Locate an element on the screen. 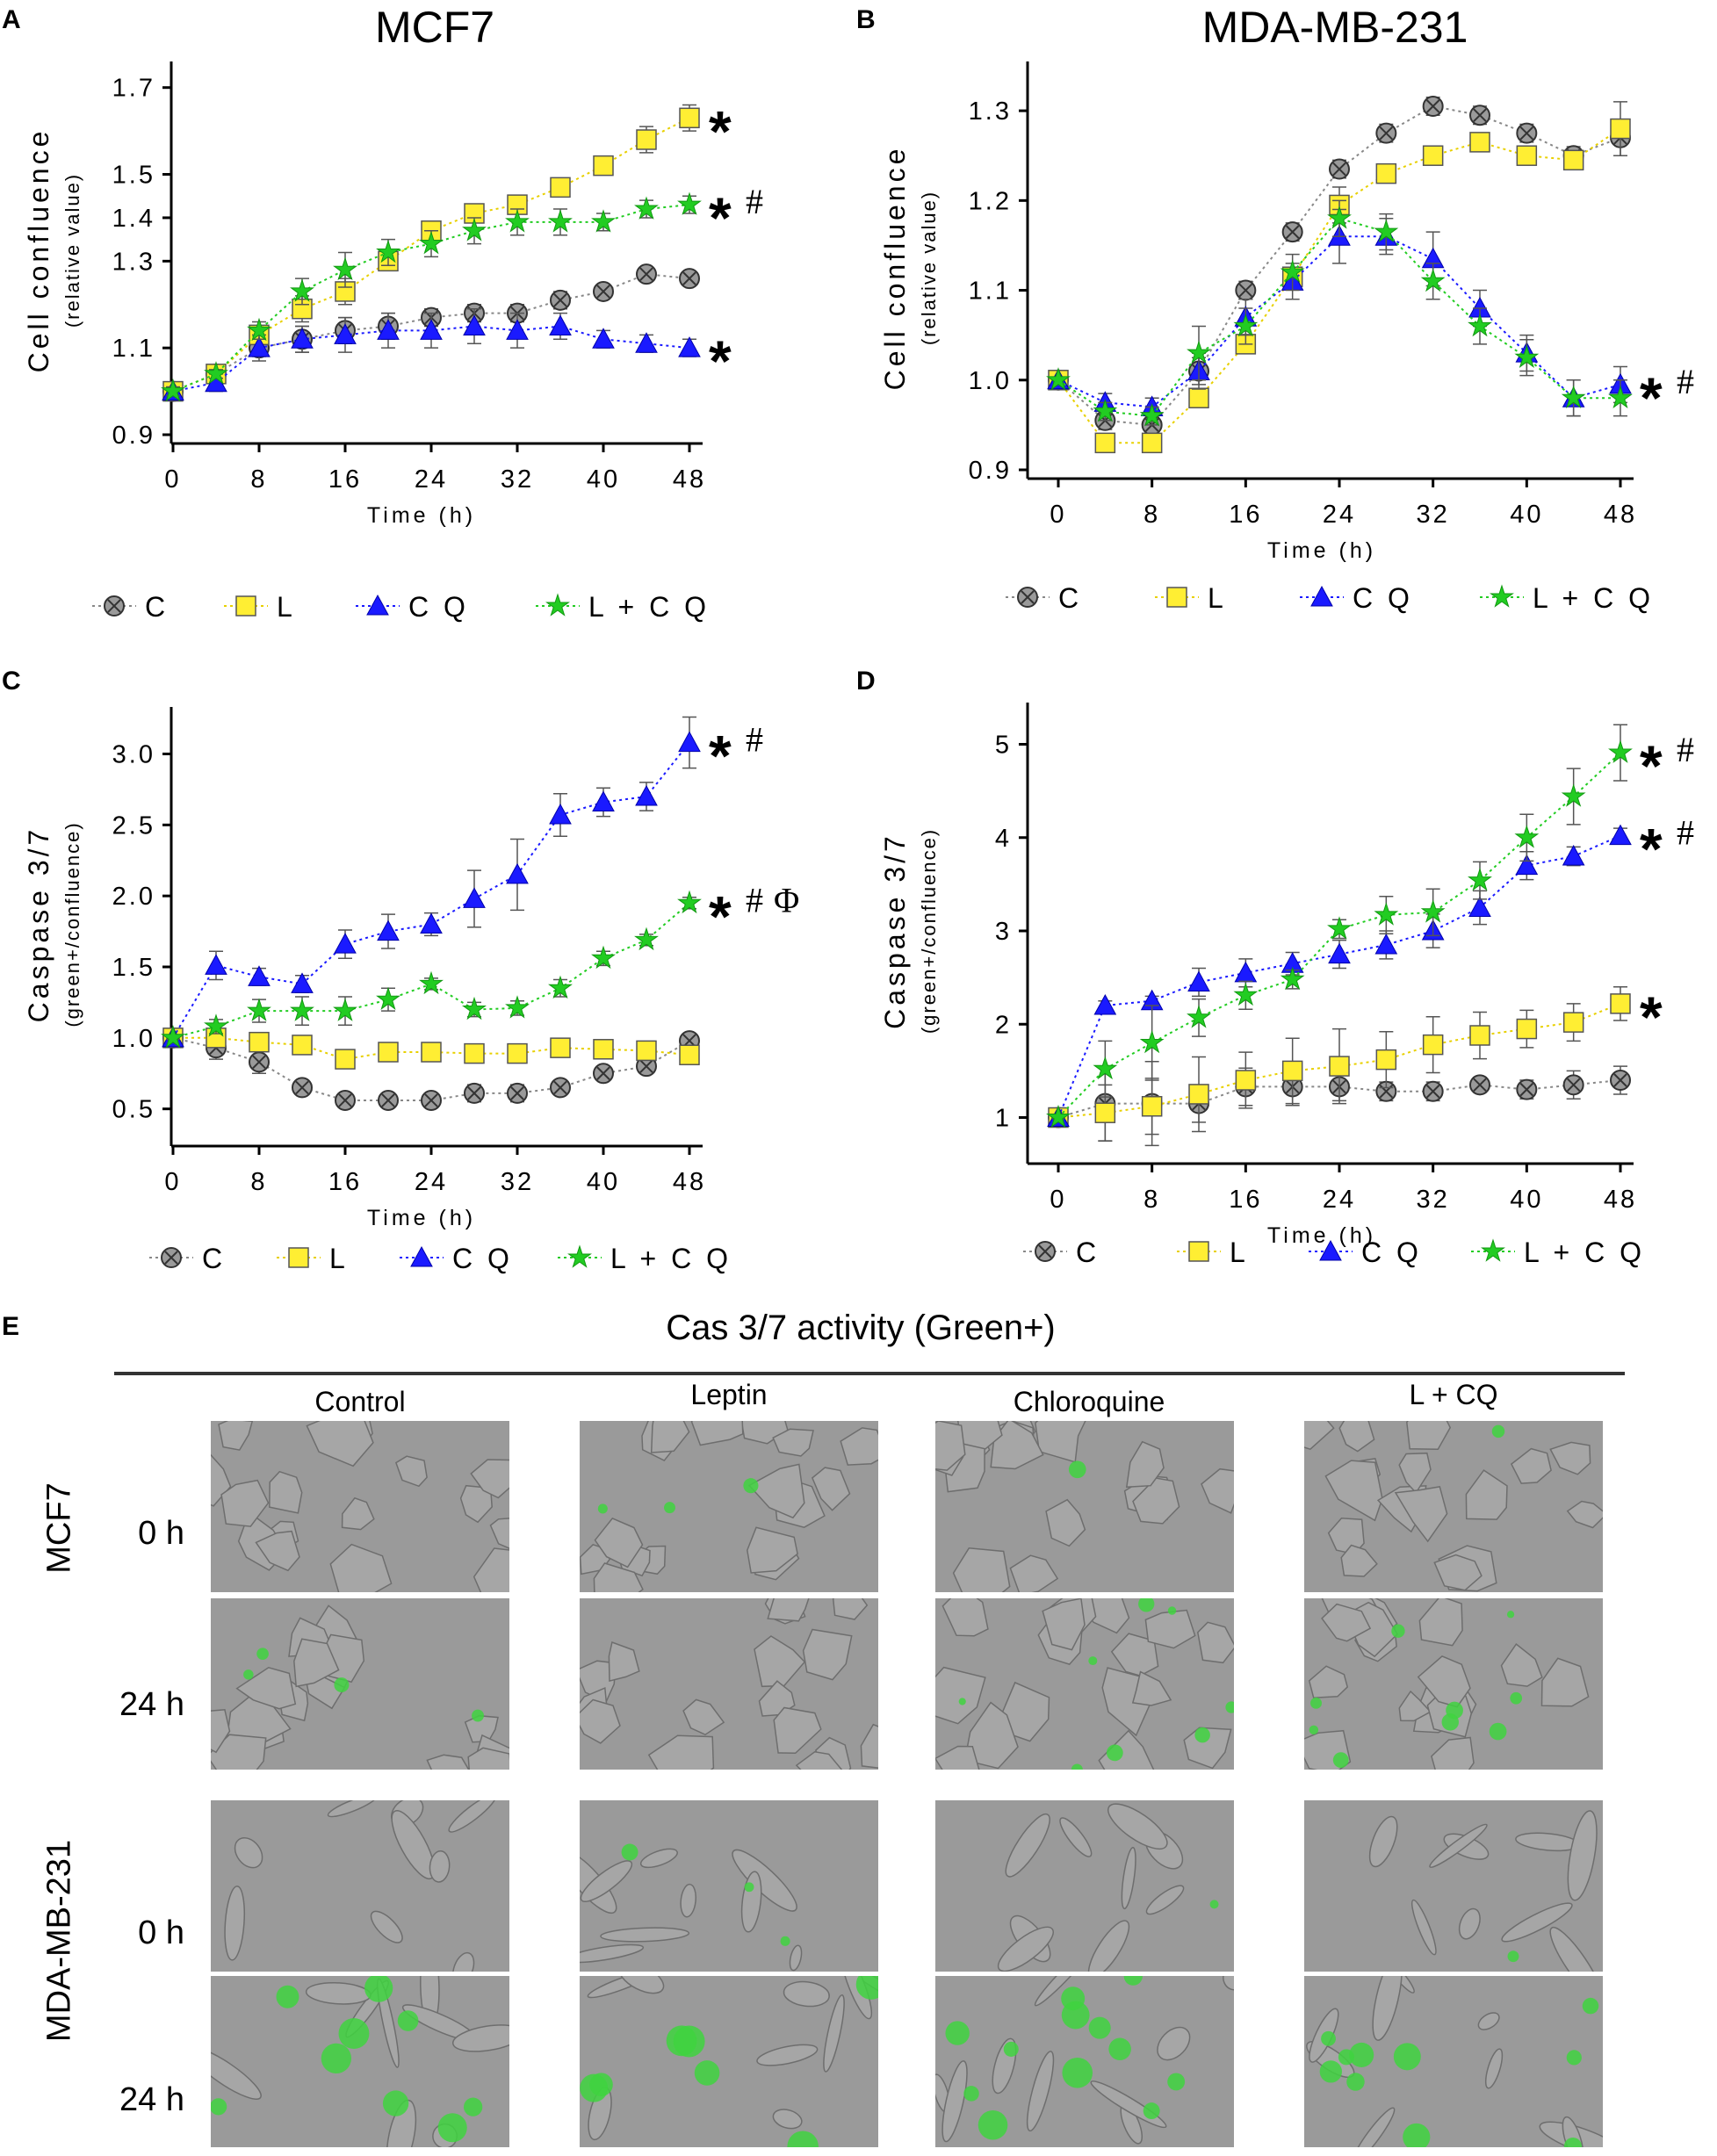 This screenshot has width=1717, height=2156. legend-item-1: L is located at coordinates (286, 607).